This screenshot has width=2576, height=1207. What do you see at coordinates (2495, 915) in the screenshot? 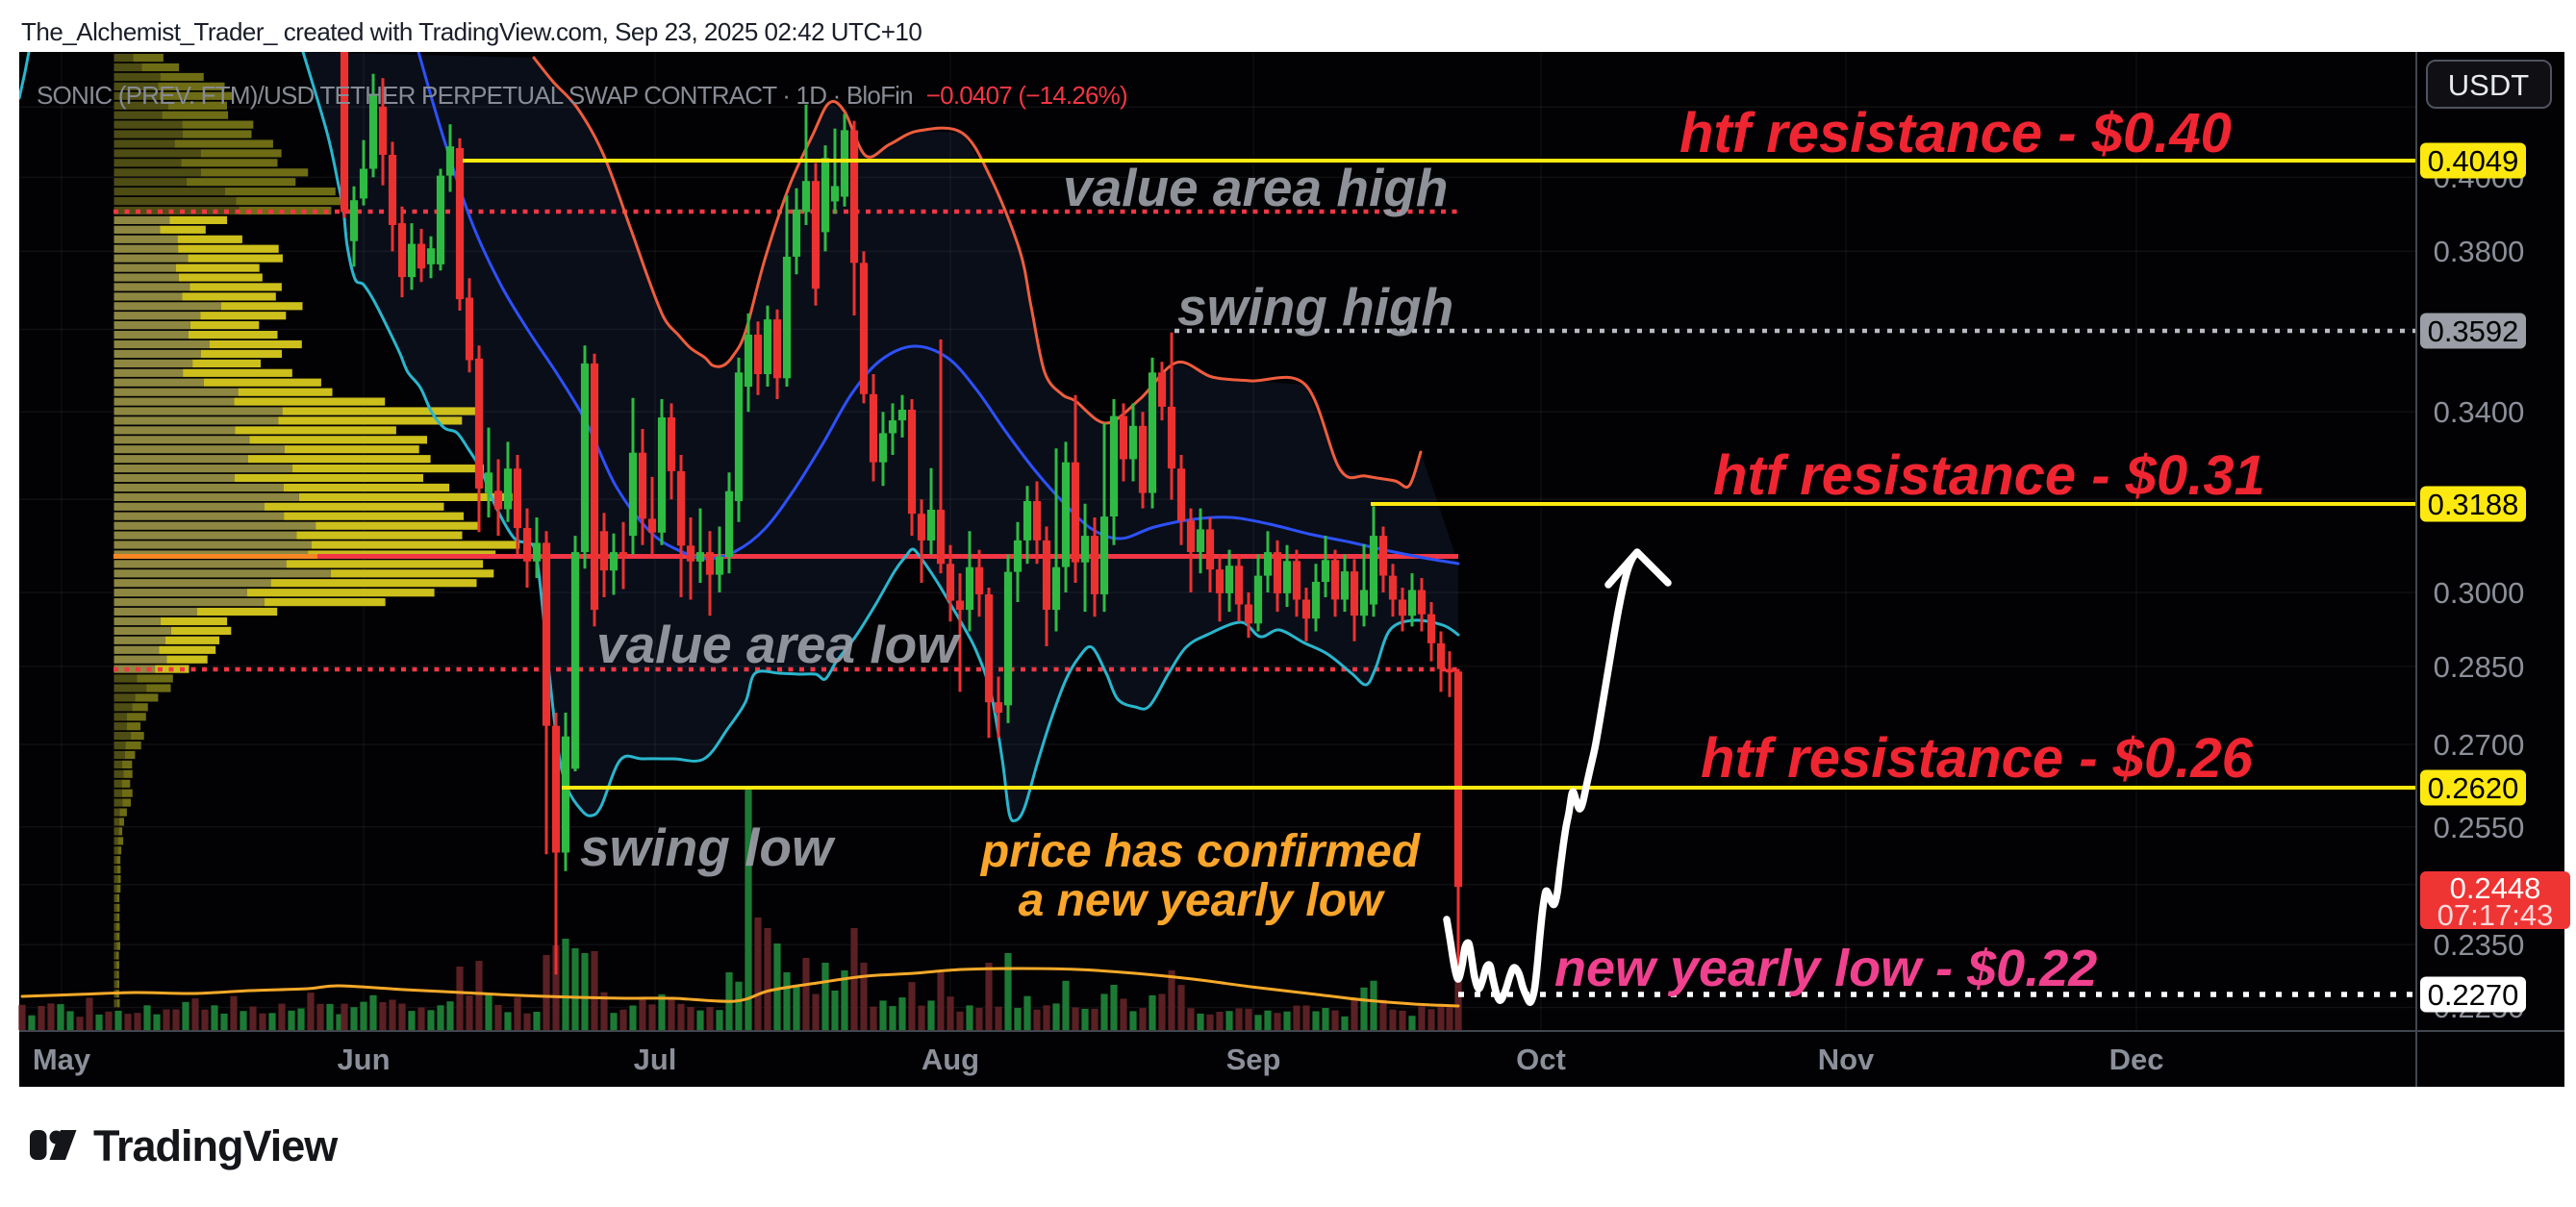
I see `svg-text: 07:17:43` at bounding box center [2495, 915].